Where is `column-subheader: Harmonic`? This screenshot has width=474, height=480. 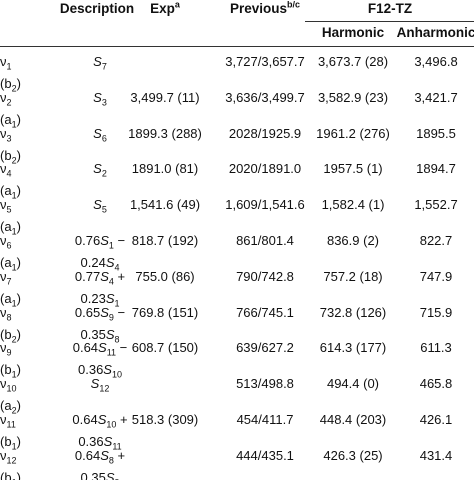 column-subheader: Harmonic is located at coordinates (353, 33).